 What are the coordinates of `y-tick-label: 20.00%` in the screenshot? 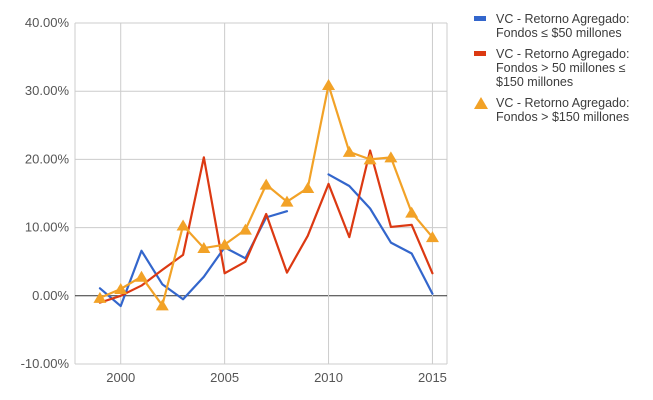 It's located at (47, 158).